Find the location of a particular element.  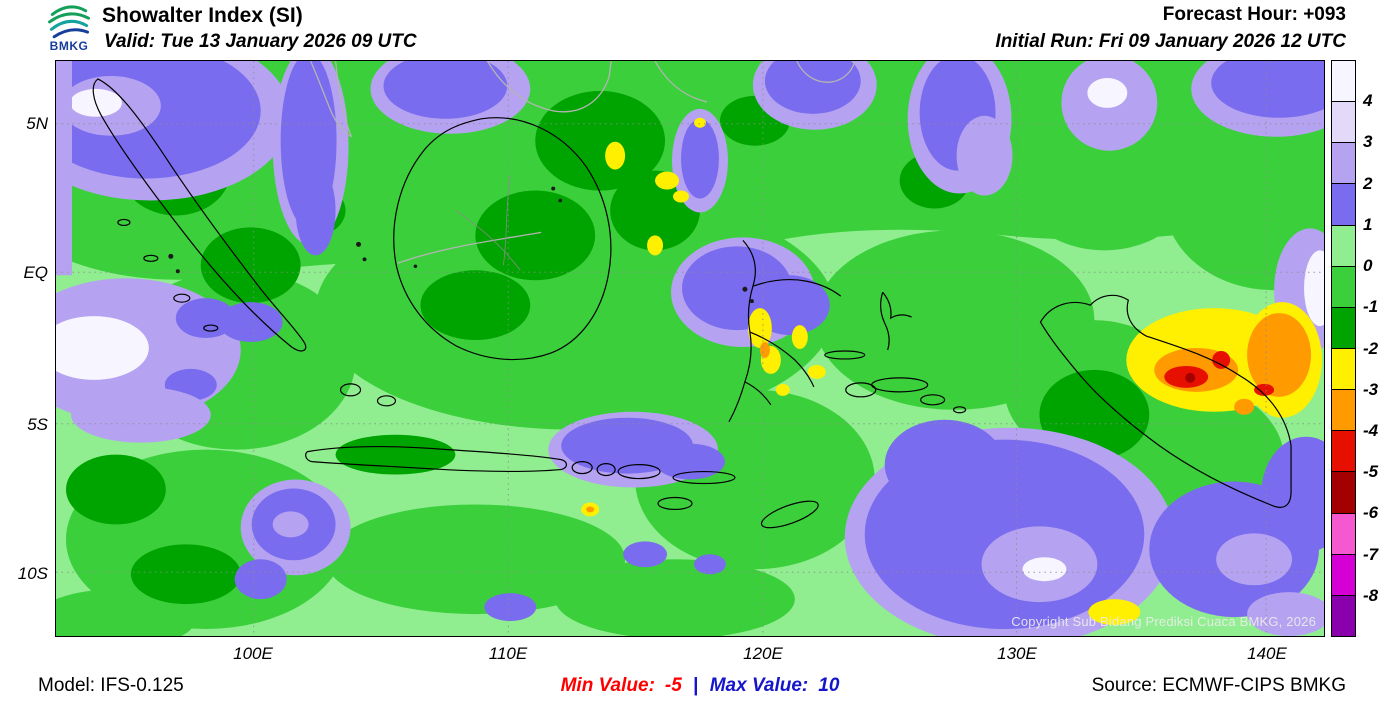

legend-tick: 2 is located at coordinates (1368, 183).